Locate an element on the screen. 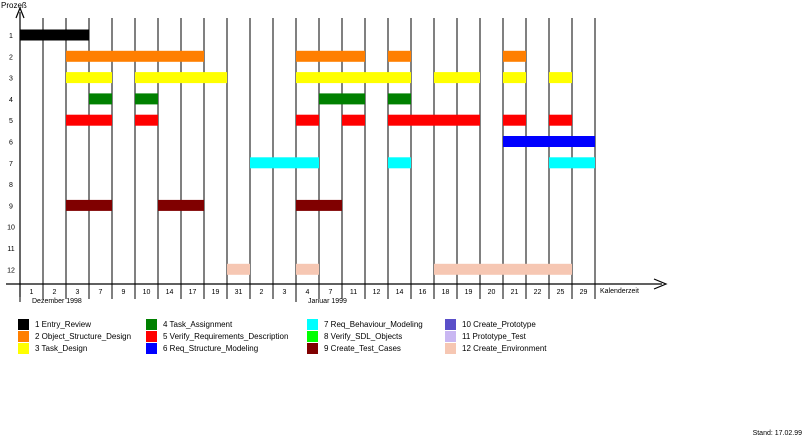 This screenshot has height=439, width=806. y-tick-label: 10 is located at coordinates (11, 228).